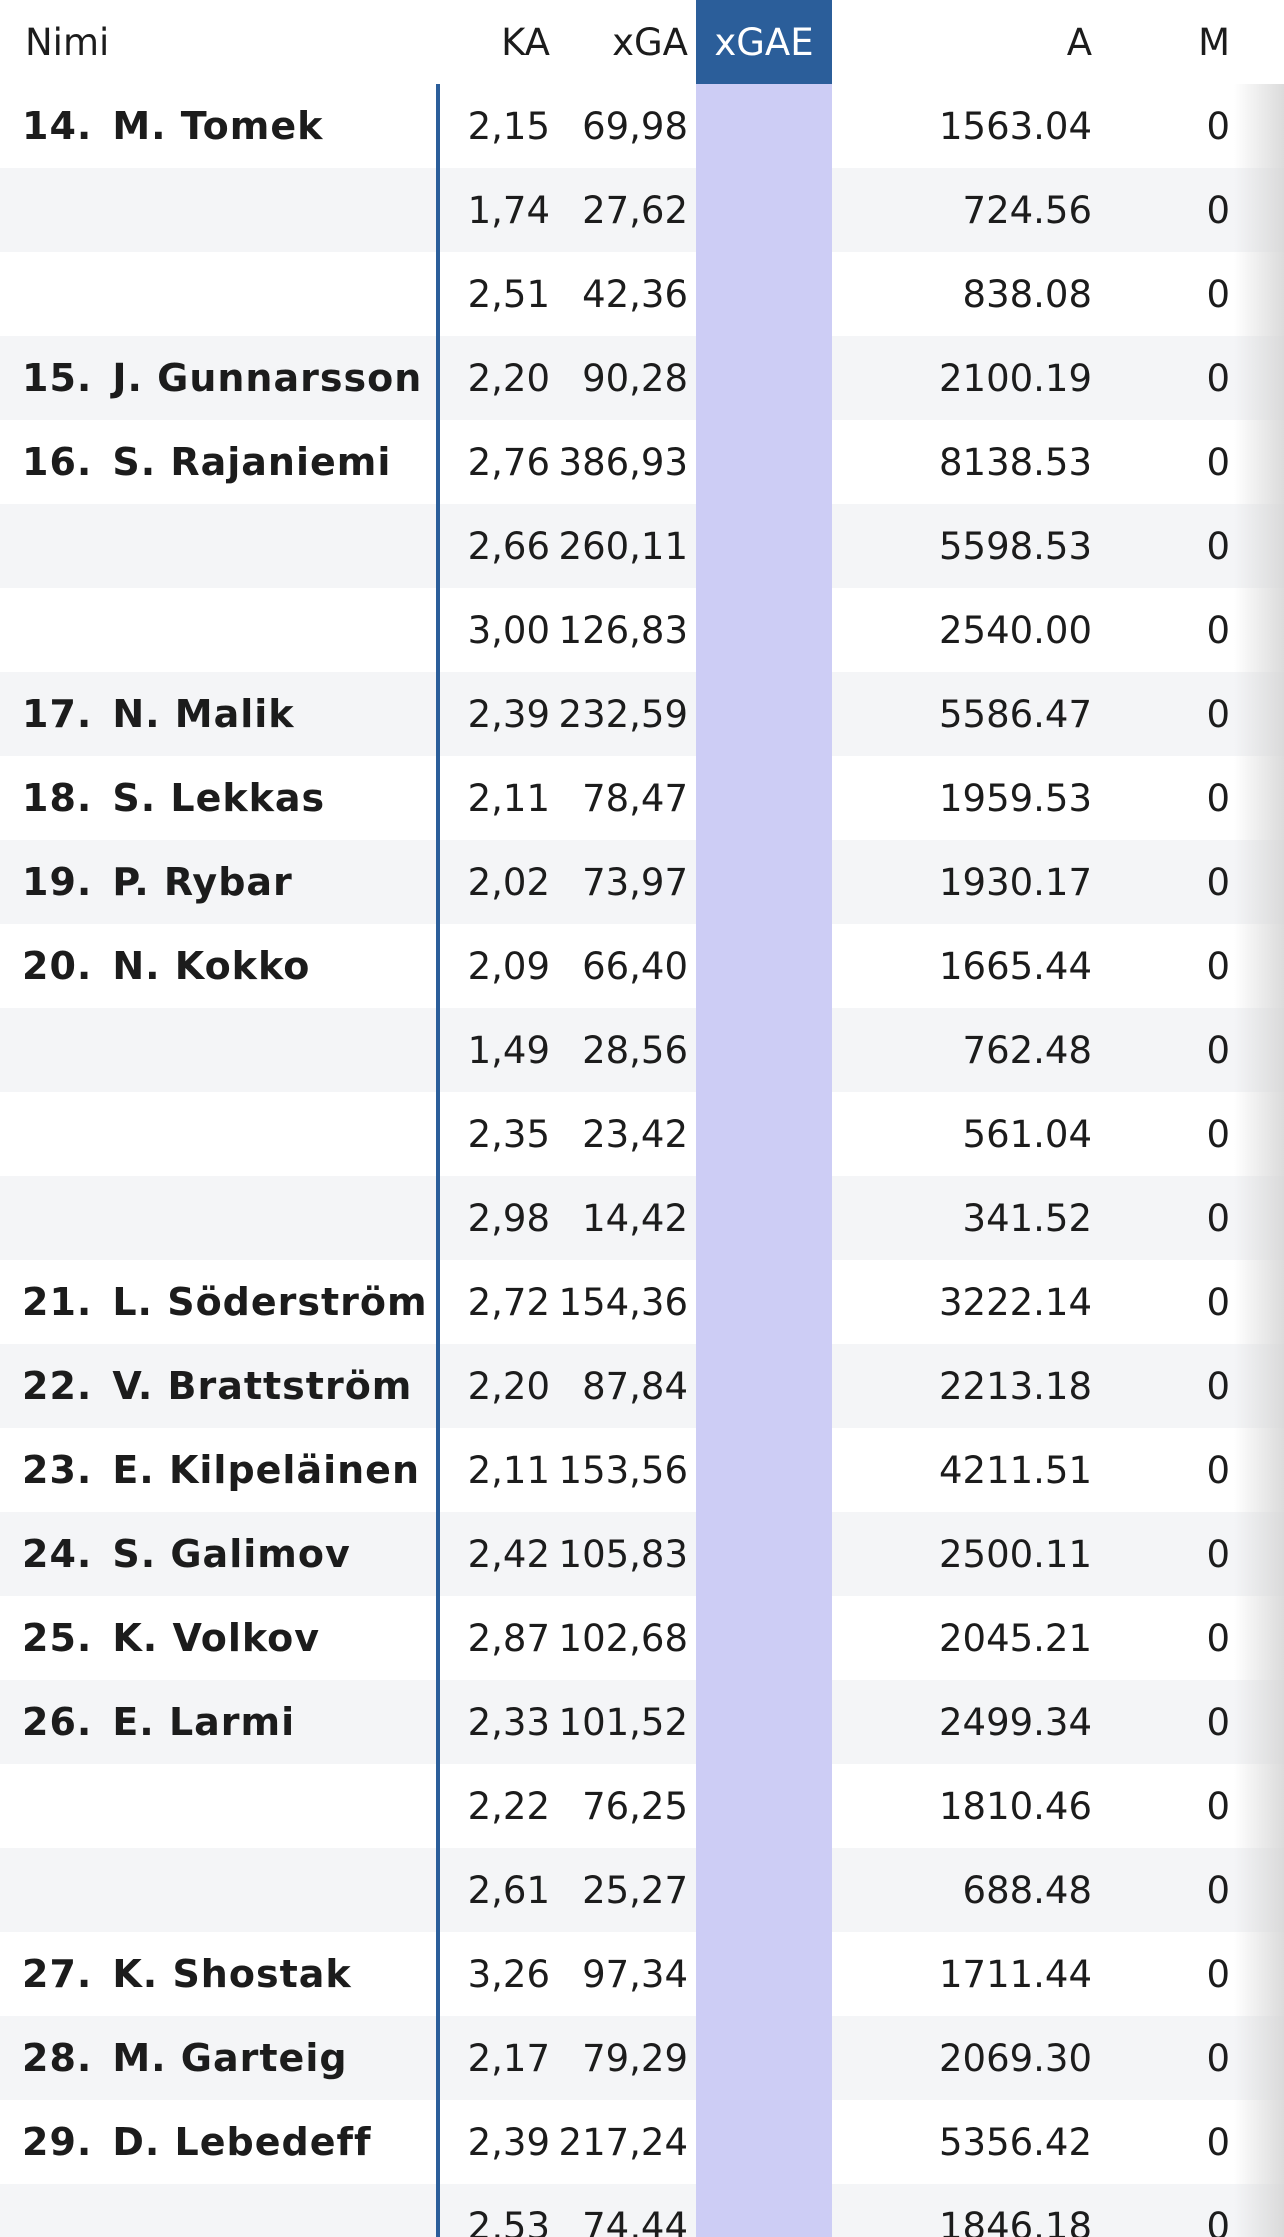 The height and width of the screenshot is (2237, 1284). I want to click on player-name-cell: 25. K. Volkov, so click(171, 1638).